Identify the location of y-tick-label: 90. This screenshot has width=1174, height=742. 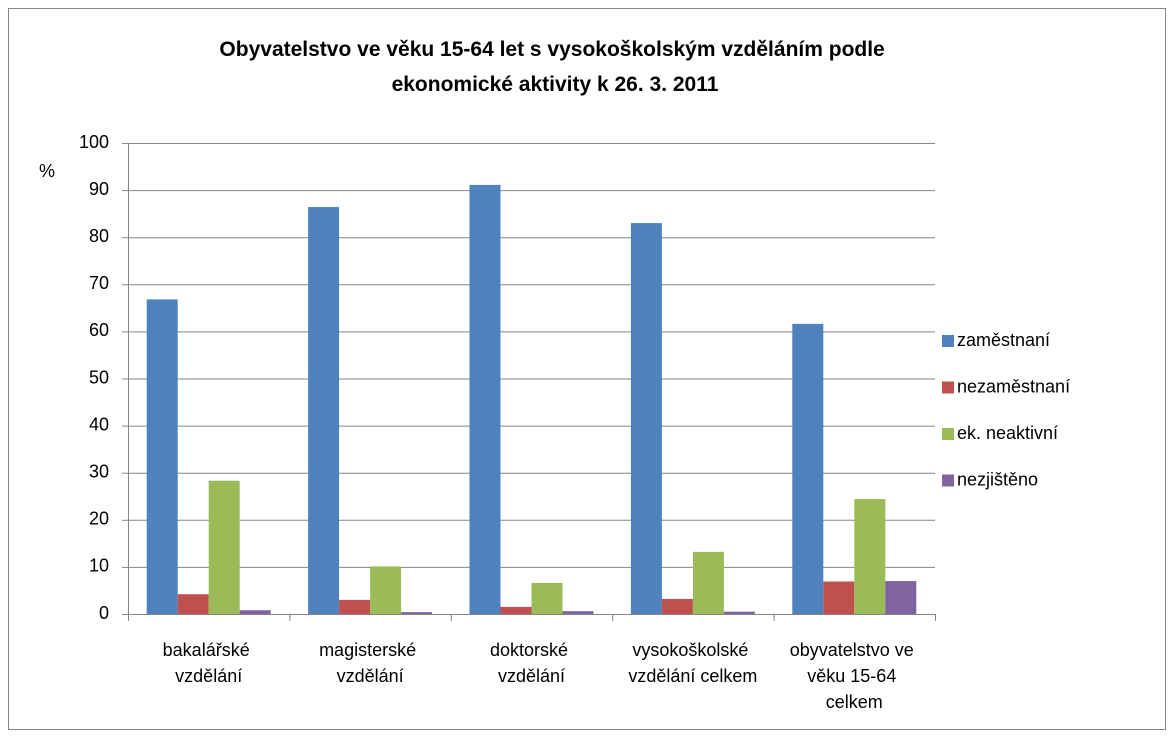
(99, 189).